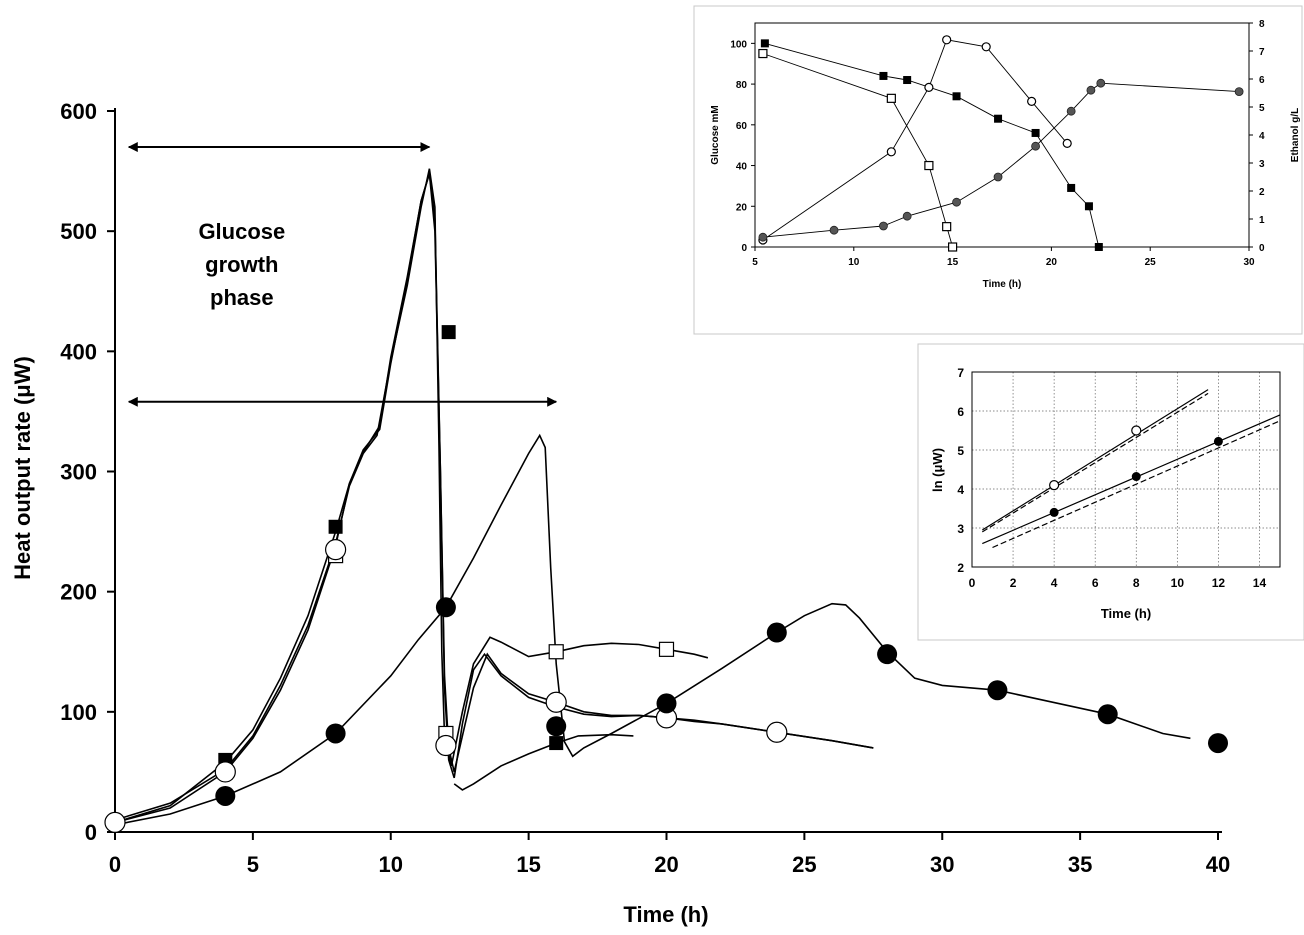 The height and width of the screenshot is (935, 1304). Describe the element at coordinates (854, 262) in the screenshot. I see `inset1-x-tick-label: 10` at that location.